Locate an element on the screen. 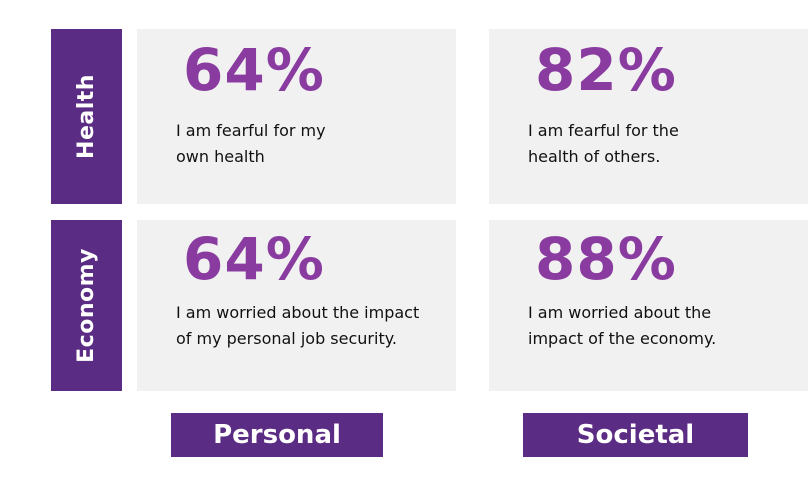 The height and width of the screenshot is (488, 808). column-label-societal: Societal is located at coordinates (635, 435).